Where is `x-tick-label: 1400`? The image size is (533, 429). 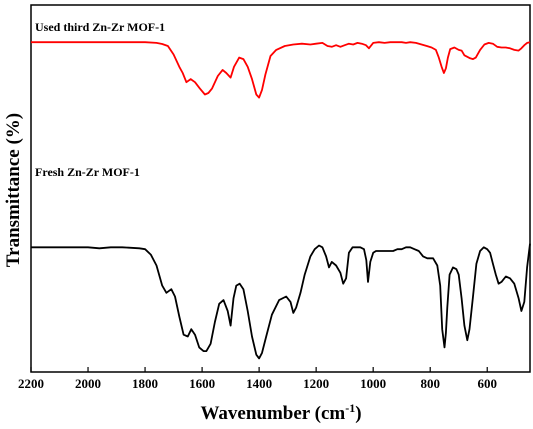
x-tick-label: 1400 is located at coordinates (259, 383).